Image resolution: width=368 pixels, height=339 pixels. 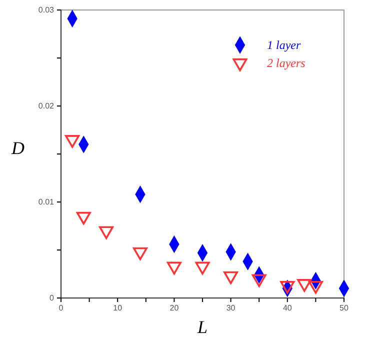 What do you see at coordinates (344, 308) in the screenshot?
I see `x-tick-label: 50` at bounding box center [344, 308].